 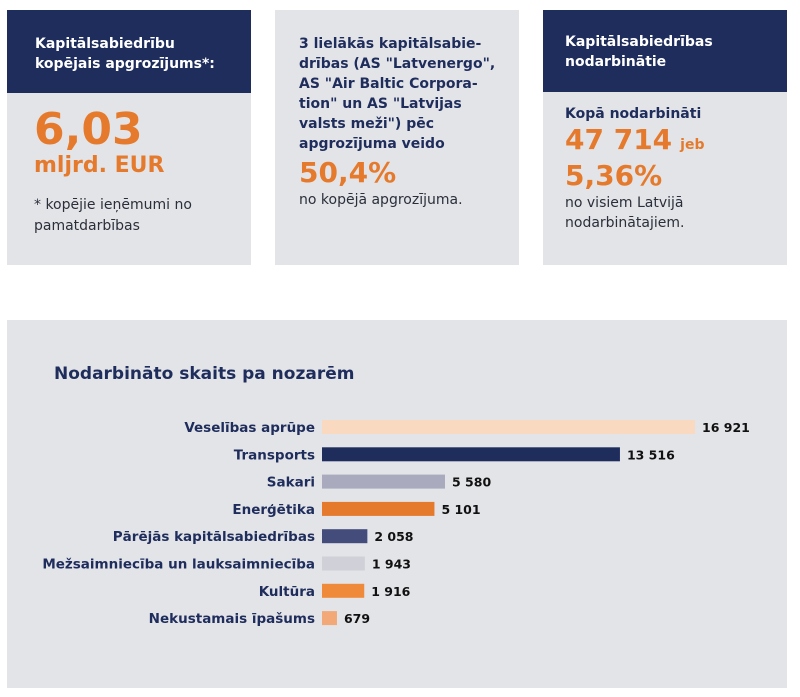 I want to click on category-label: Nekustamais īpašums, so click(x=232, y=619).